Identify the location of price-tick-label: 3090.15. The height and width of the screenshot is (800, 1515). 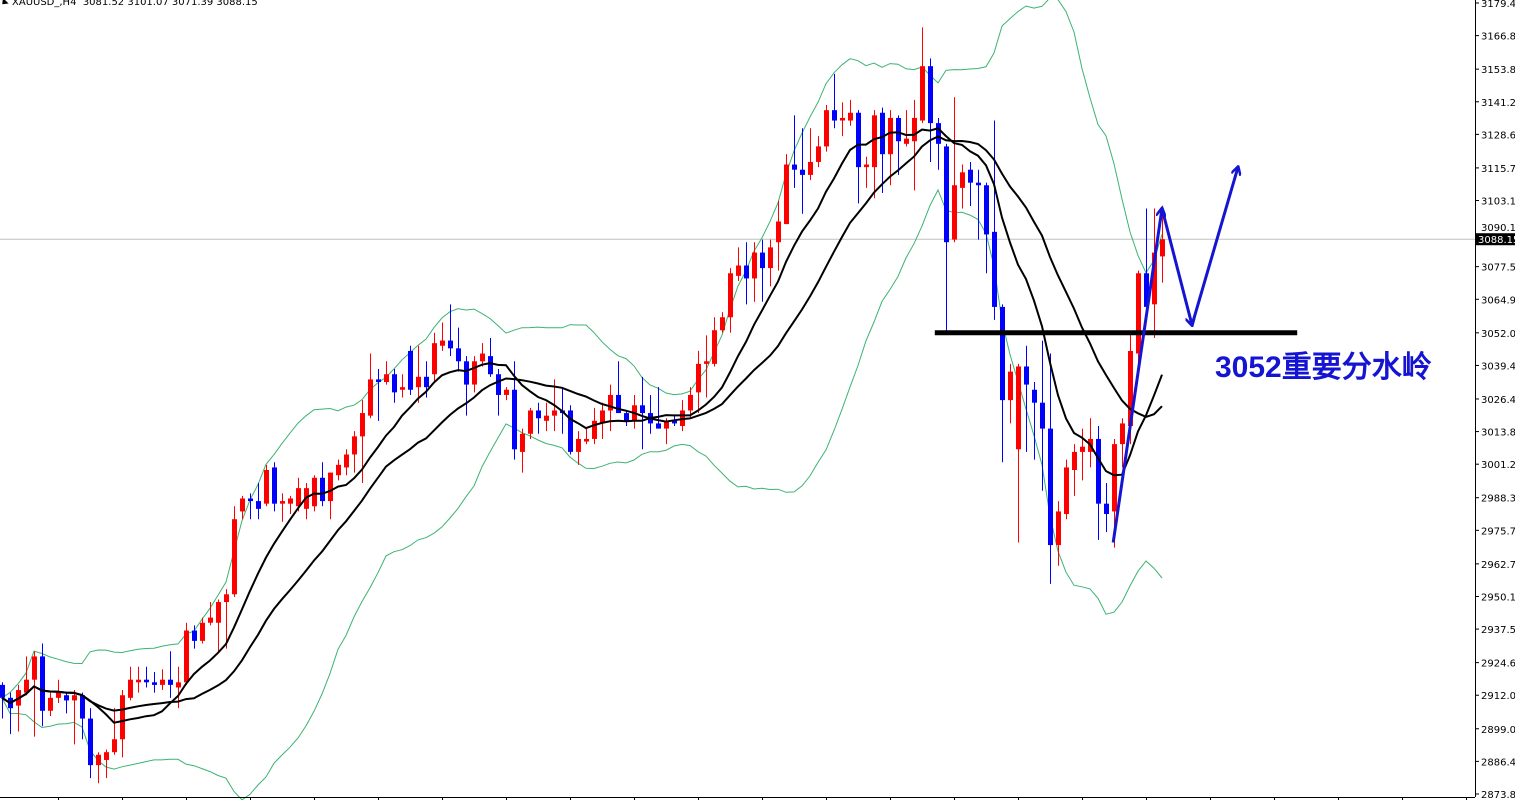
(1498, 228).